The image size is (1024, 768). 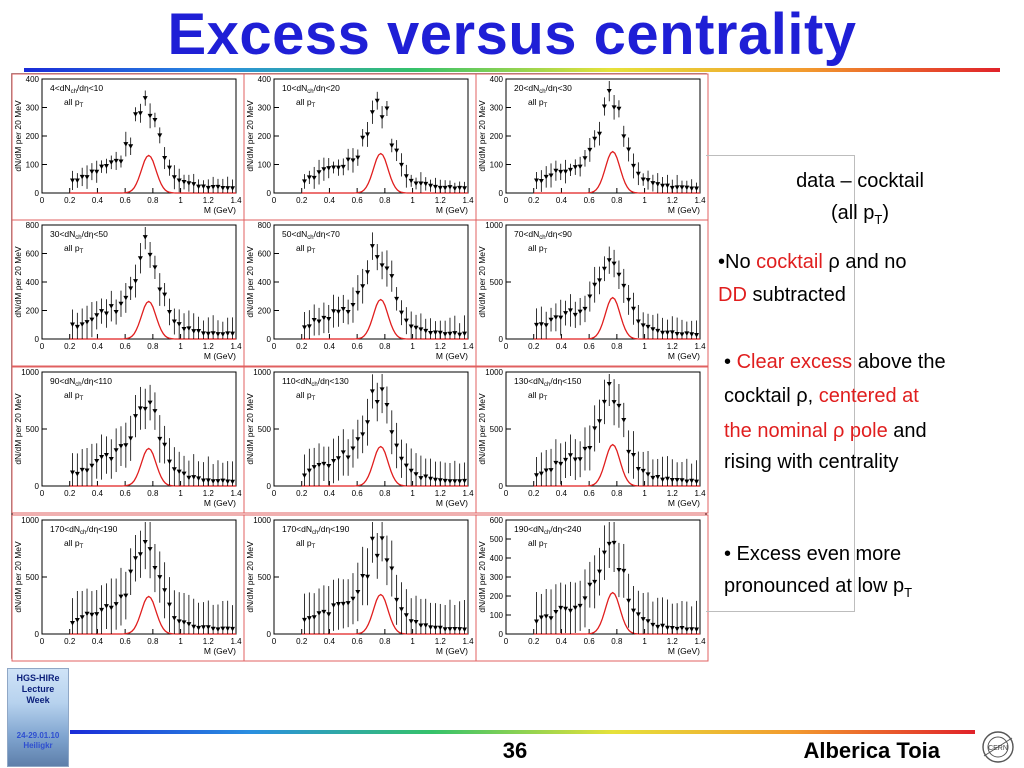 I want to click on centrality-label: 4<dNch/dη<10, so click(x=76, y=89).